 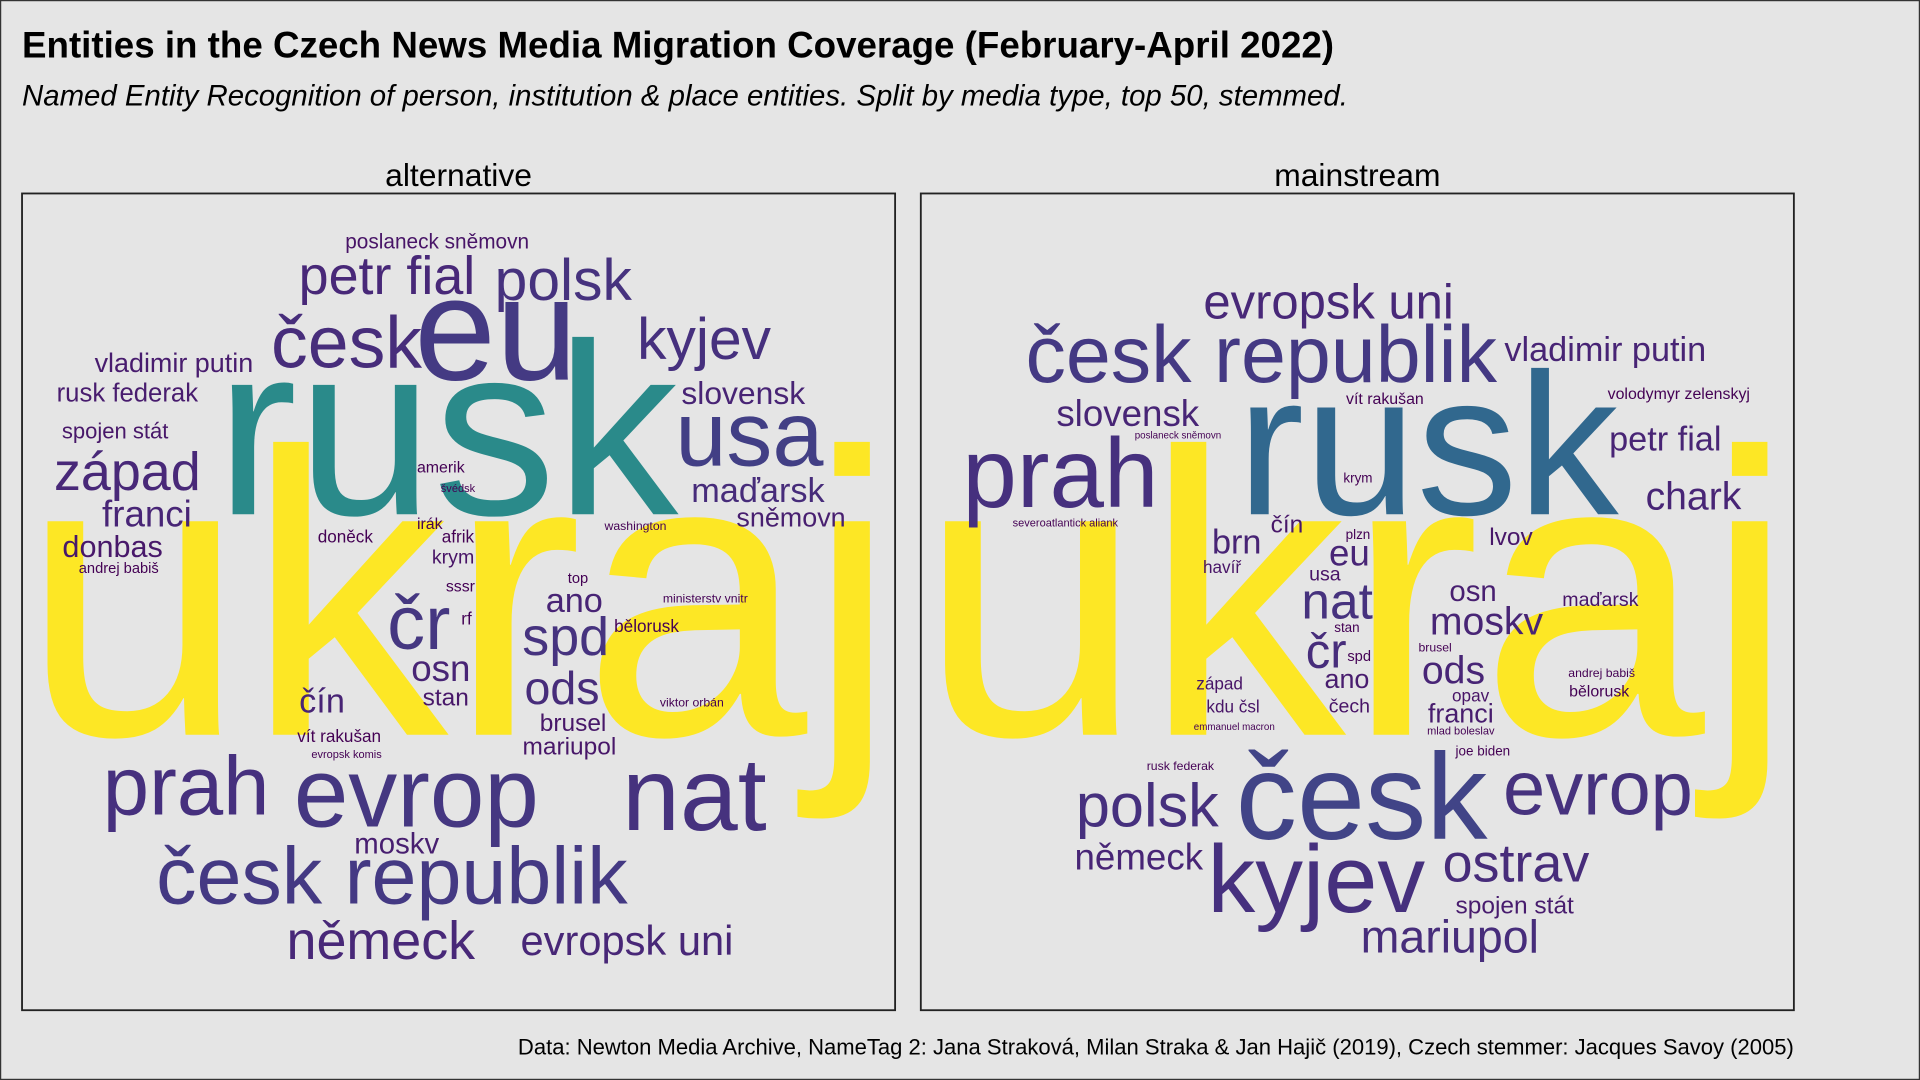 What do you see at coordinates (635, 526) in the screenshot?
I see `word: washington` at bounding box center [635, 526].